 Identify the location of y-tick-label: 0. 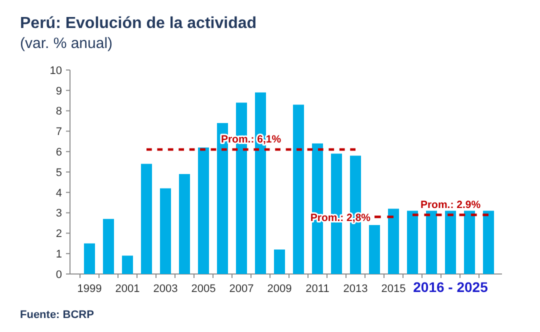
(59, 274).